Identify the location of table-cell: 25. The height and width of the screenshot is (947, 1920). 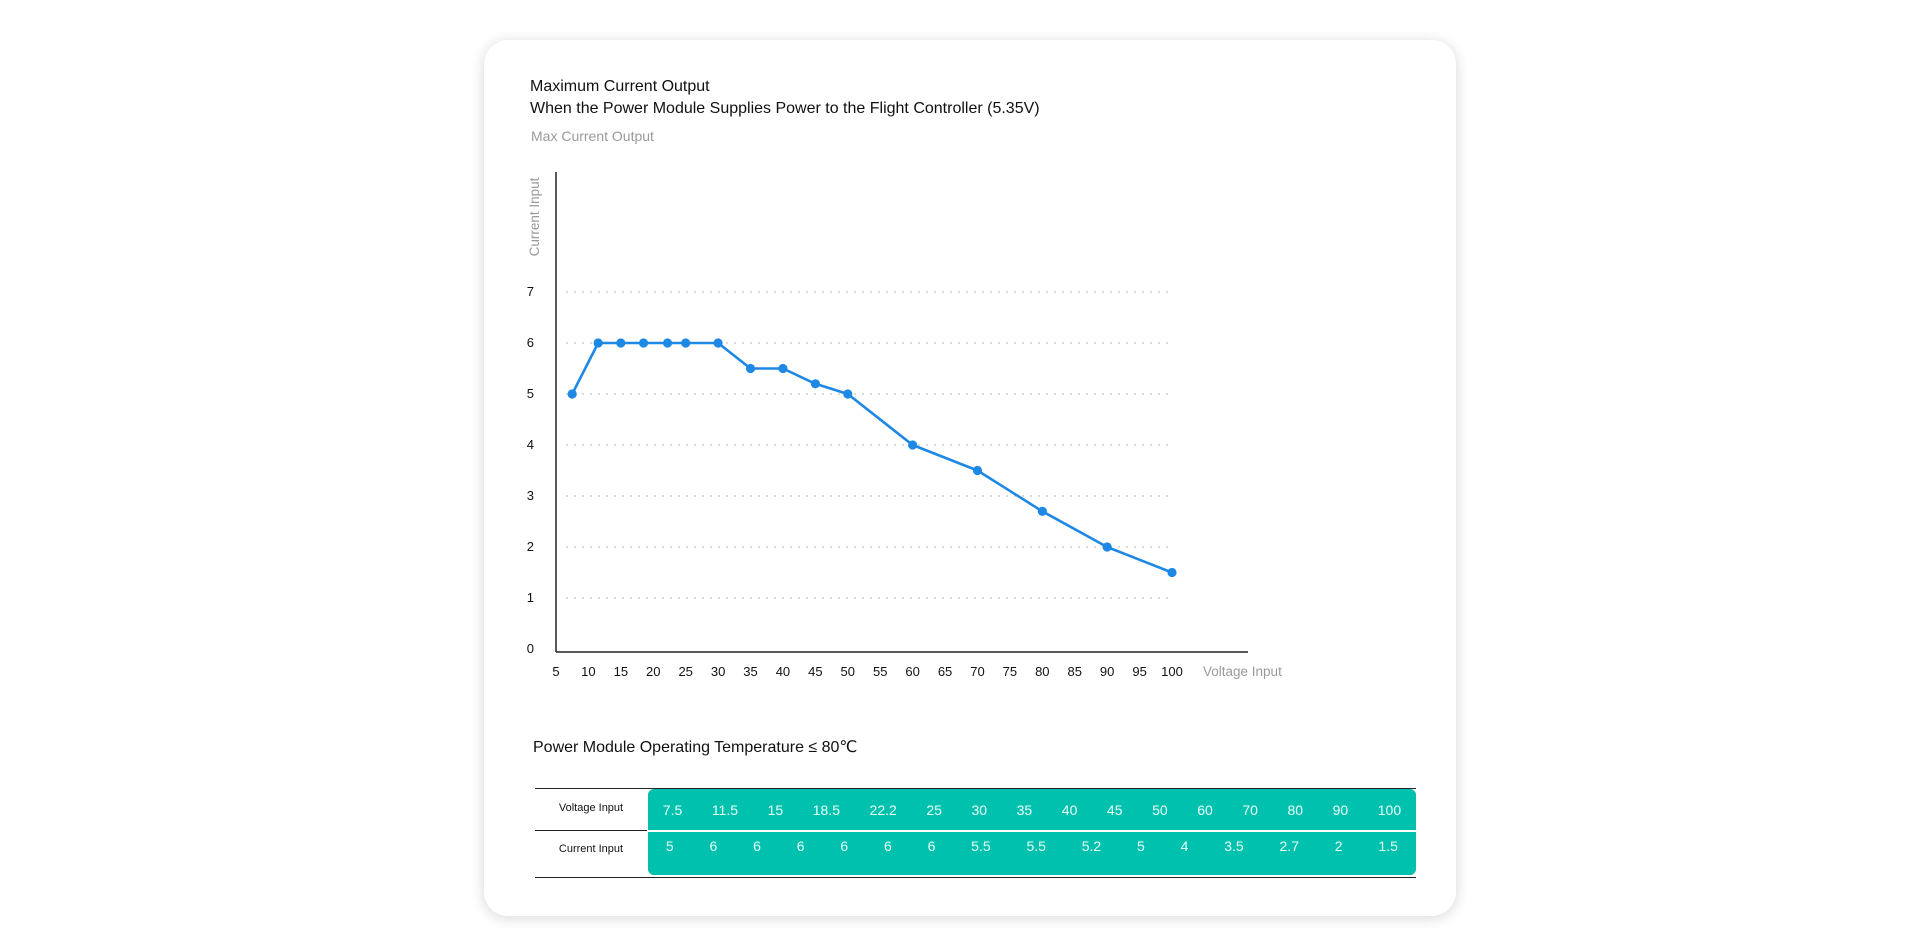
(934, 810).